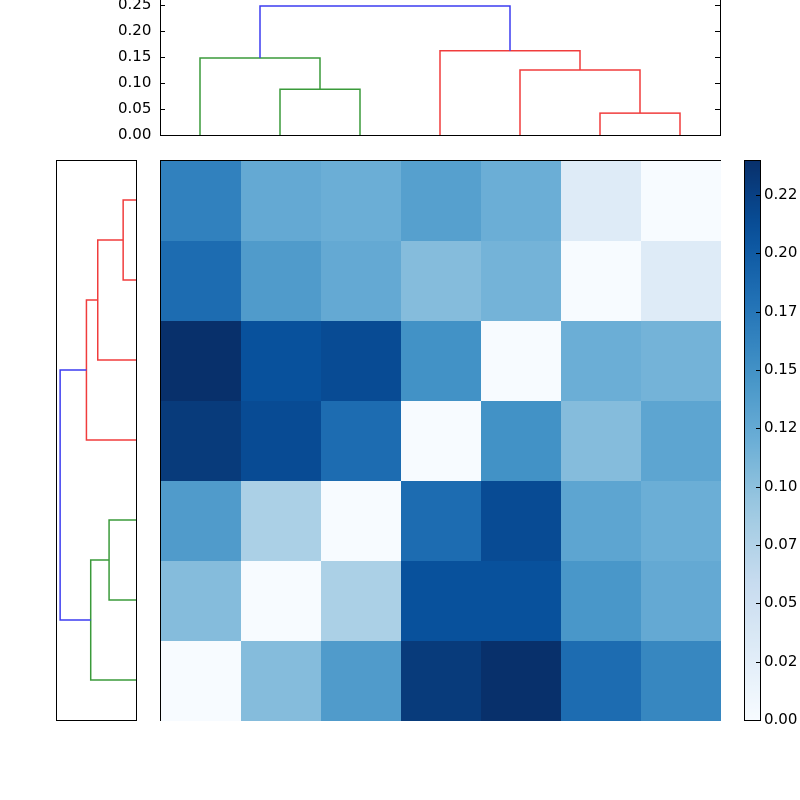  What do you see at coordinates (135, 56) in the screenshot?
I see `y-tick-label: 0.15` at bounding box center [135, 56].